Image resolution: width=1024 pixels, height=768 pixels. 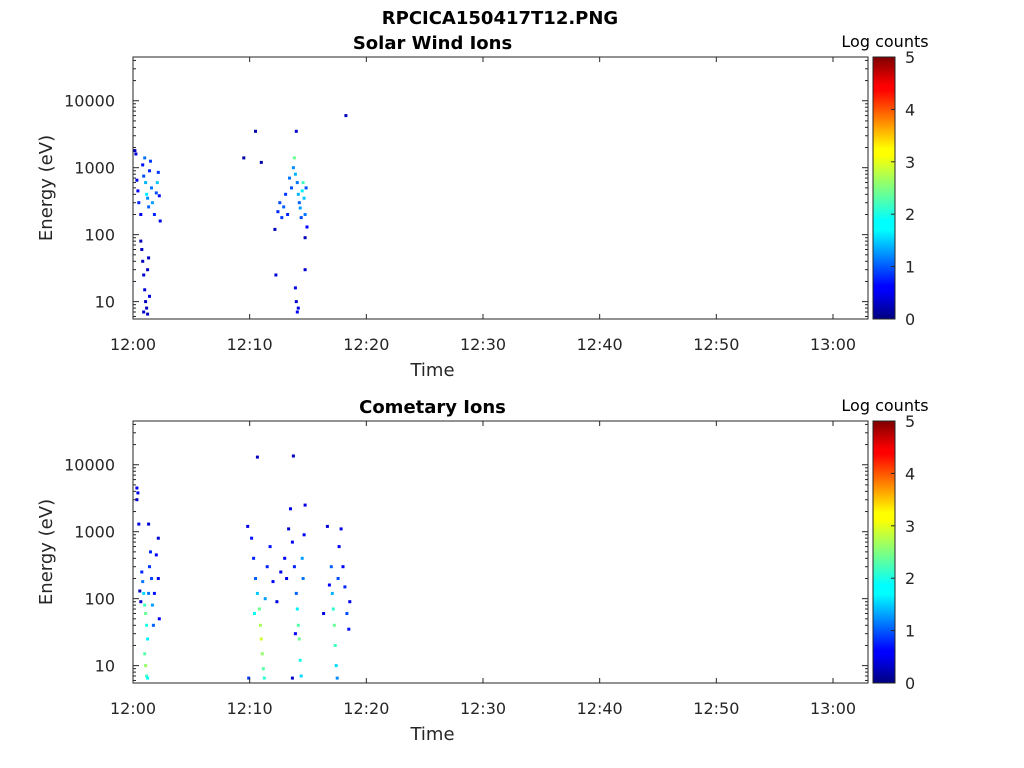 What do you see at coordinates (500, 18) in the screenshot?
I see `figure-title: RPCICA150417T12.PNG` at bounding box center [500, 18].